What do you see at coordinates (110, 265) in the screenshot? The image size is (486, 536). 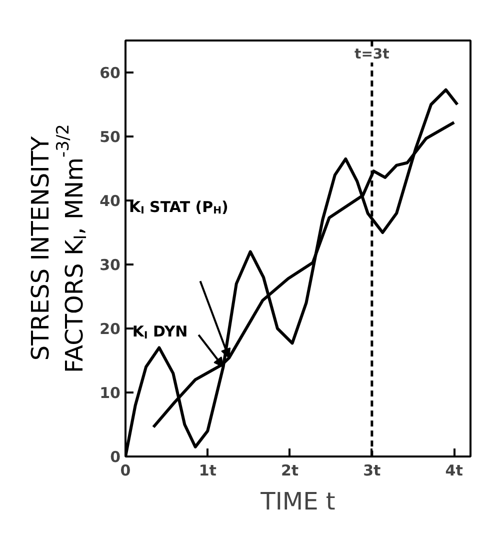 I see `y-tick-label: 30` at bounding box center [110, 265].